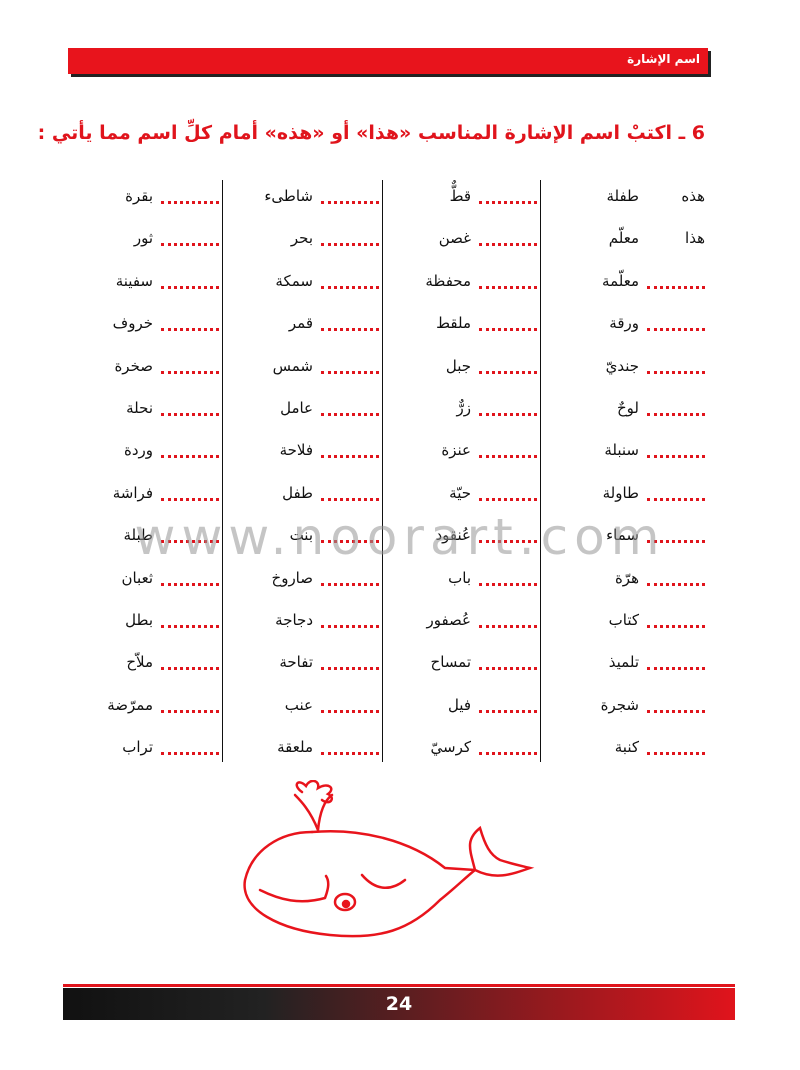 The image size is (800, 1070). What do you see at coordinates (663, 59) in the screenshot?
I see `header-title: اسم الإشارة` at bounding box center [663, 59].